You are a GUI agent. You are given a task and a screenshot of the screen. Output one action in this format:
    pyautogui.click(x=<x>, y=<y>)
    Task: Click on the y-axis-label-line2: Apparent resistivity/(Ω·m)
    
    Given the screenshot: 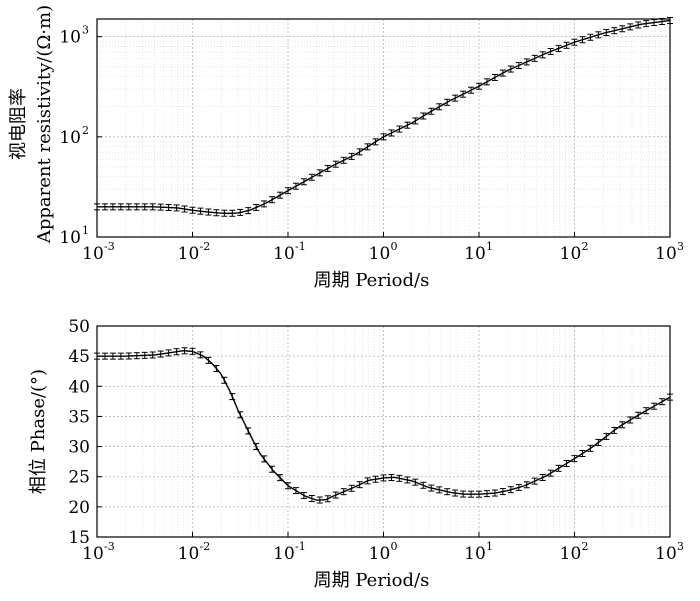 What is the action you would take?
    pyautogui.click(x=44, y=124)
    